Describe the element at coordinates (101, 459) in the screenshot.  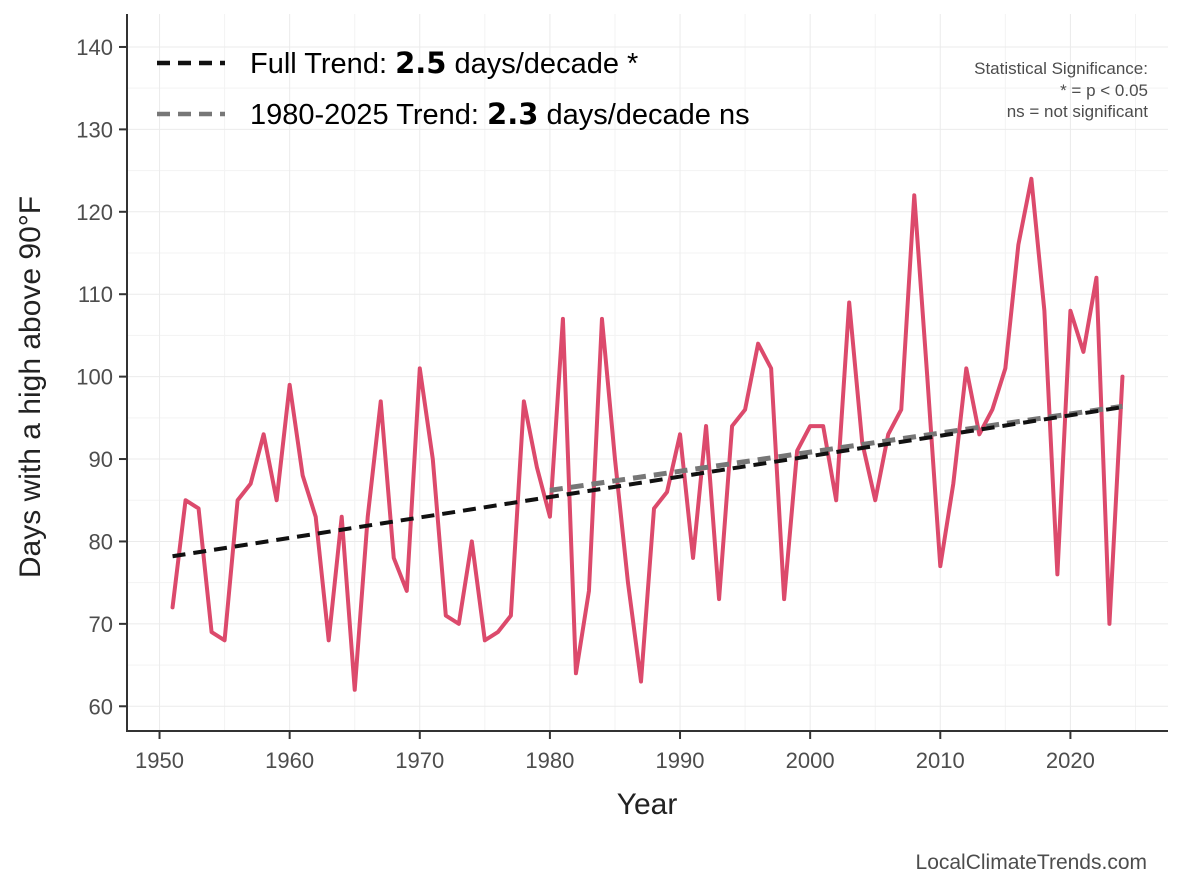
I see `y-tick-label-90: 90` at that location.